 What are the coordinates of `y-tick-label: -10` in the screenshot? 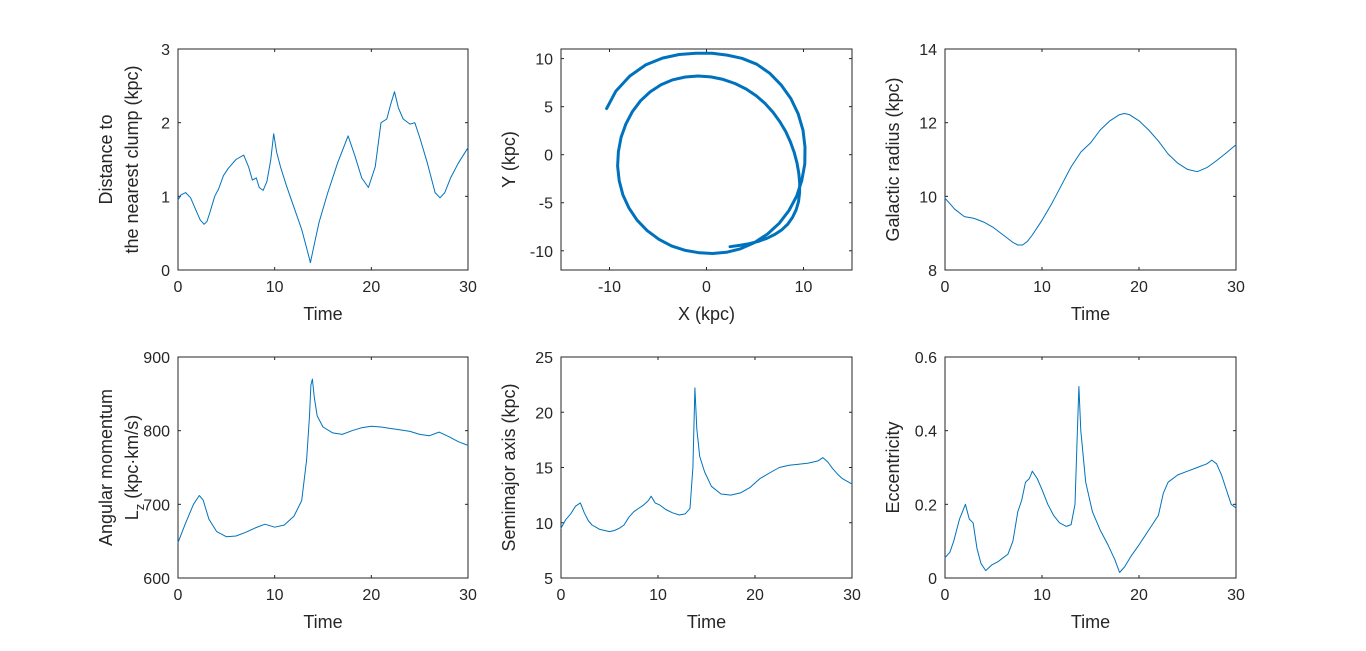 It's located at (541, 252).